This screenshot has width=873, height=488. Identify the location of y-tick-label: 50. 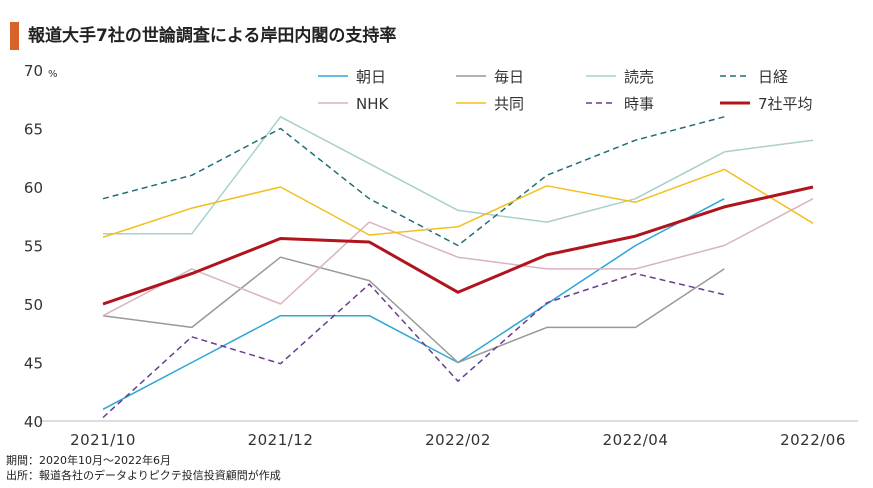
(33, 305).